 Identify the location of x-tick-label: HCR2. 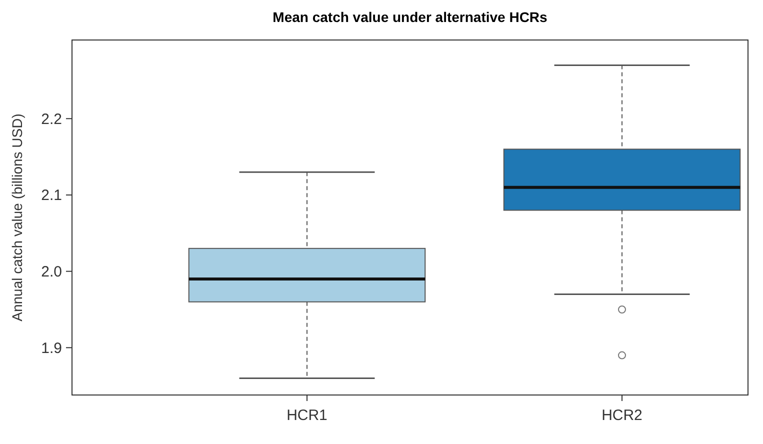
(622, 415).